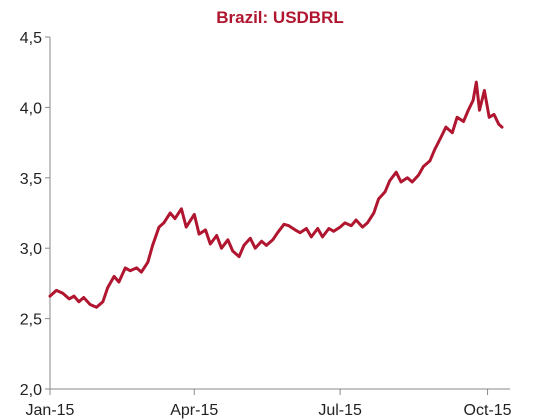 Image resolution: width=560 pixels, height=420 pixels. Describe the element at coordinates (269, 403) in the screenshot. I see `x-axis: Jan-15 Apr-15 Jul-15 Oct-15` at that location.